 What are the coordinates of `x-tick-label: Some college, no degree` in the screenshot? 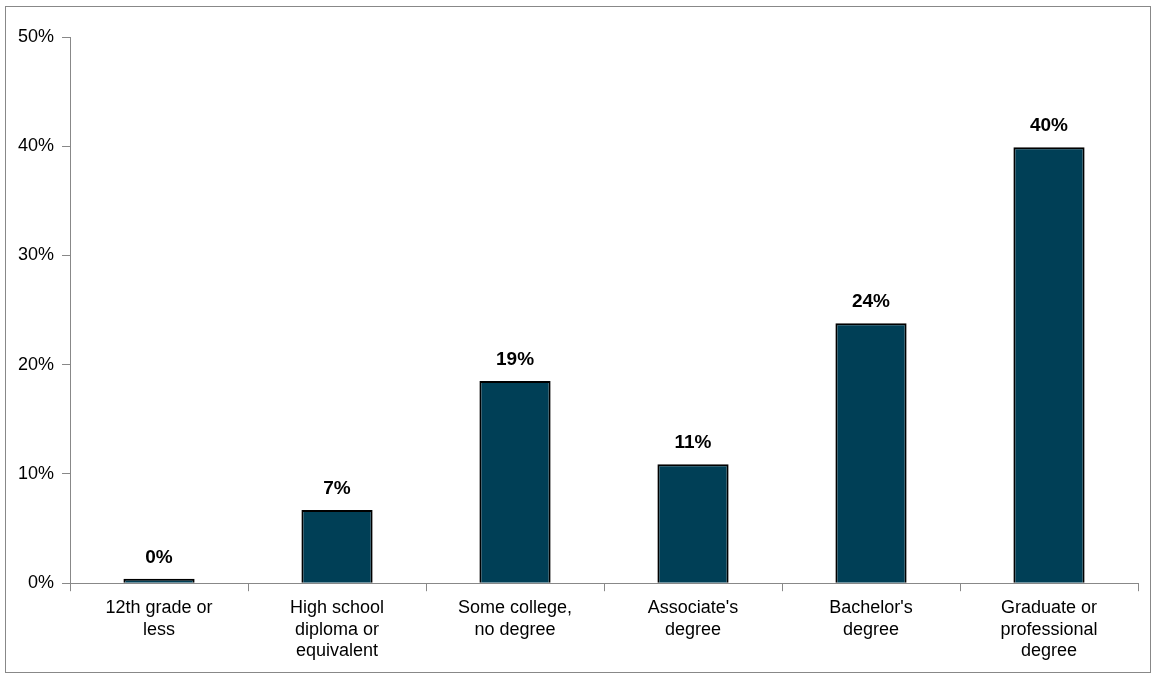 It's located at (515, 617).